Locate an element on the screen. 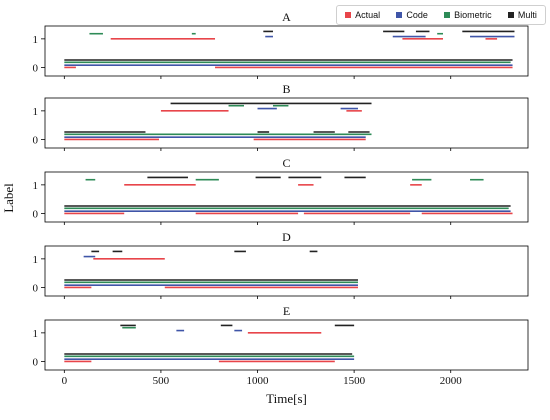 This screenshot has width=550, height=420. y-tick-label-d-0: 0 is located at coordinates (36, 288).